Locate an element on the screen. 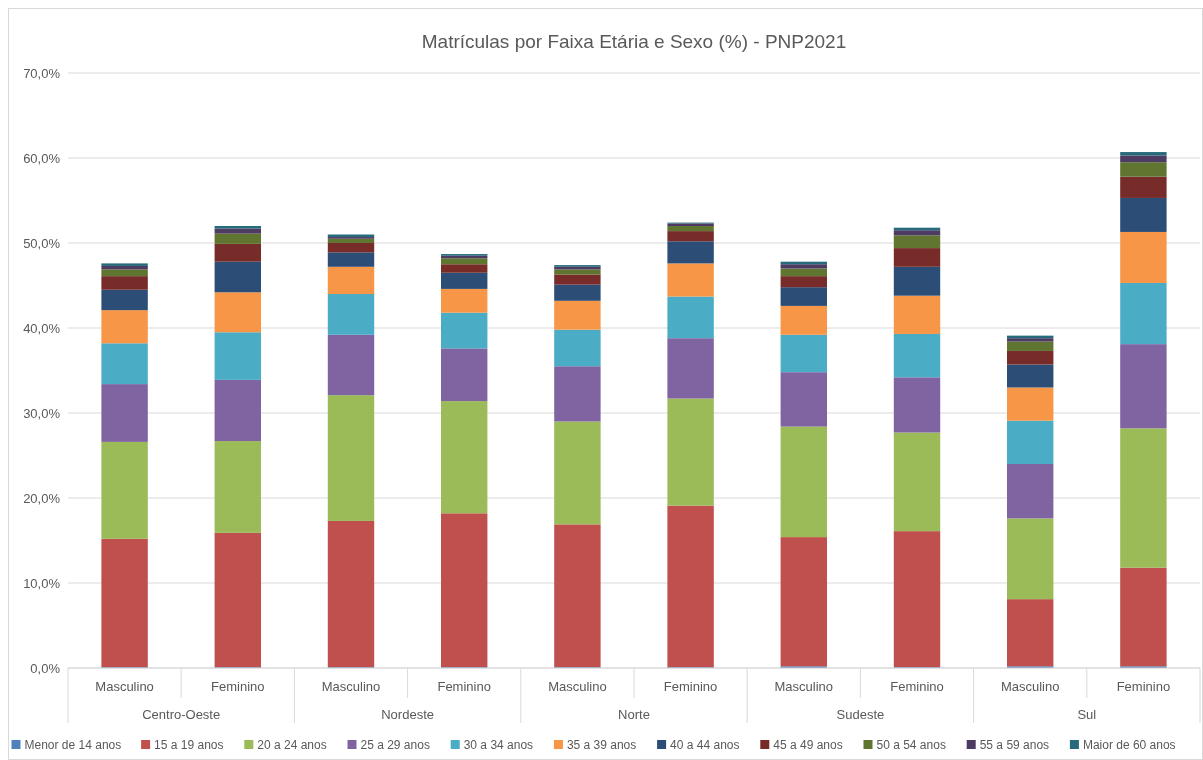 This screenshot has height=760, width=1203. y-tick-label: 40,0% is located at coordinates (42, 328).